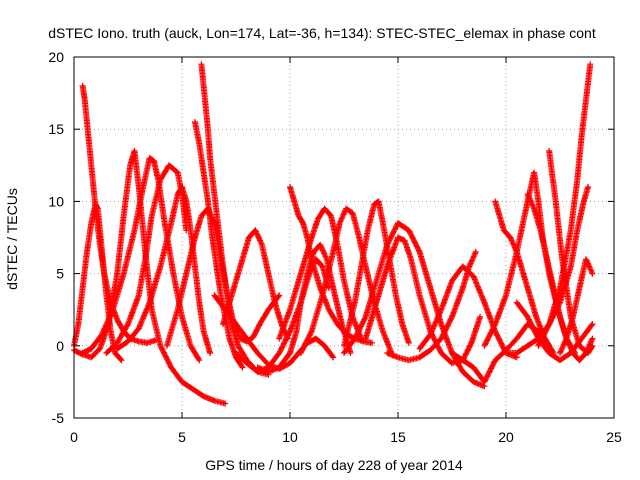 This screenshot has width=640, height=480. What do you see at coordinates (334, 465) in the screenshot?
I see `x-axis-label: GPS time / hours of day 228 of year 2014` at bounding box center [334, 465].